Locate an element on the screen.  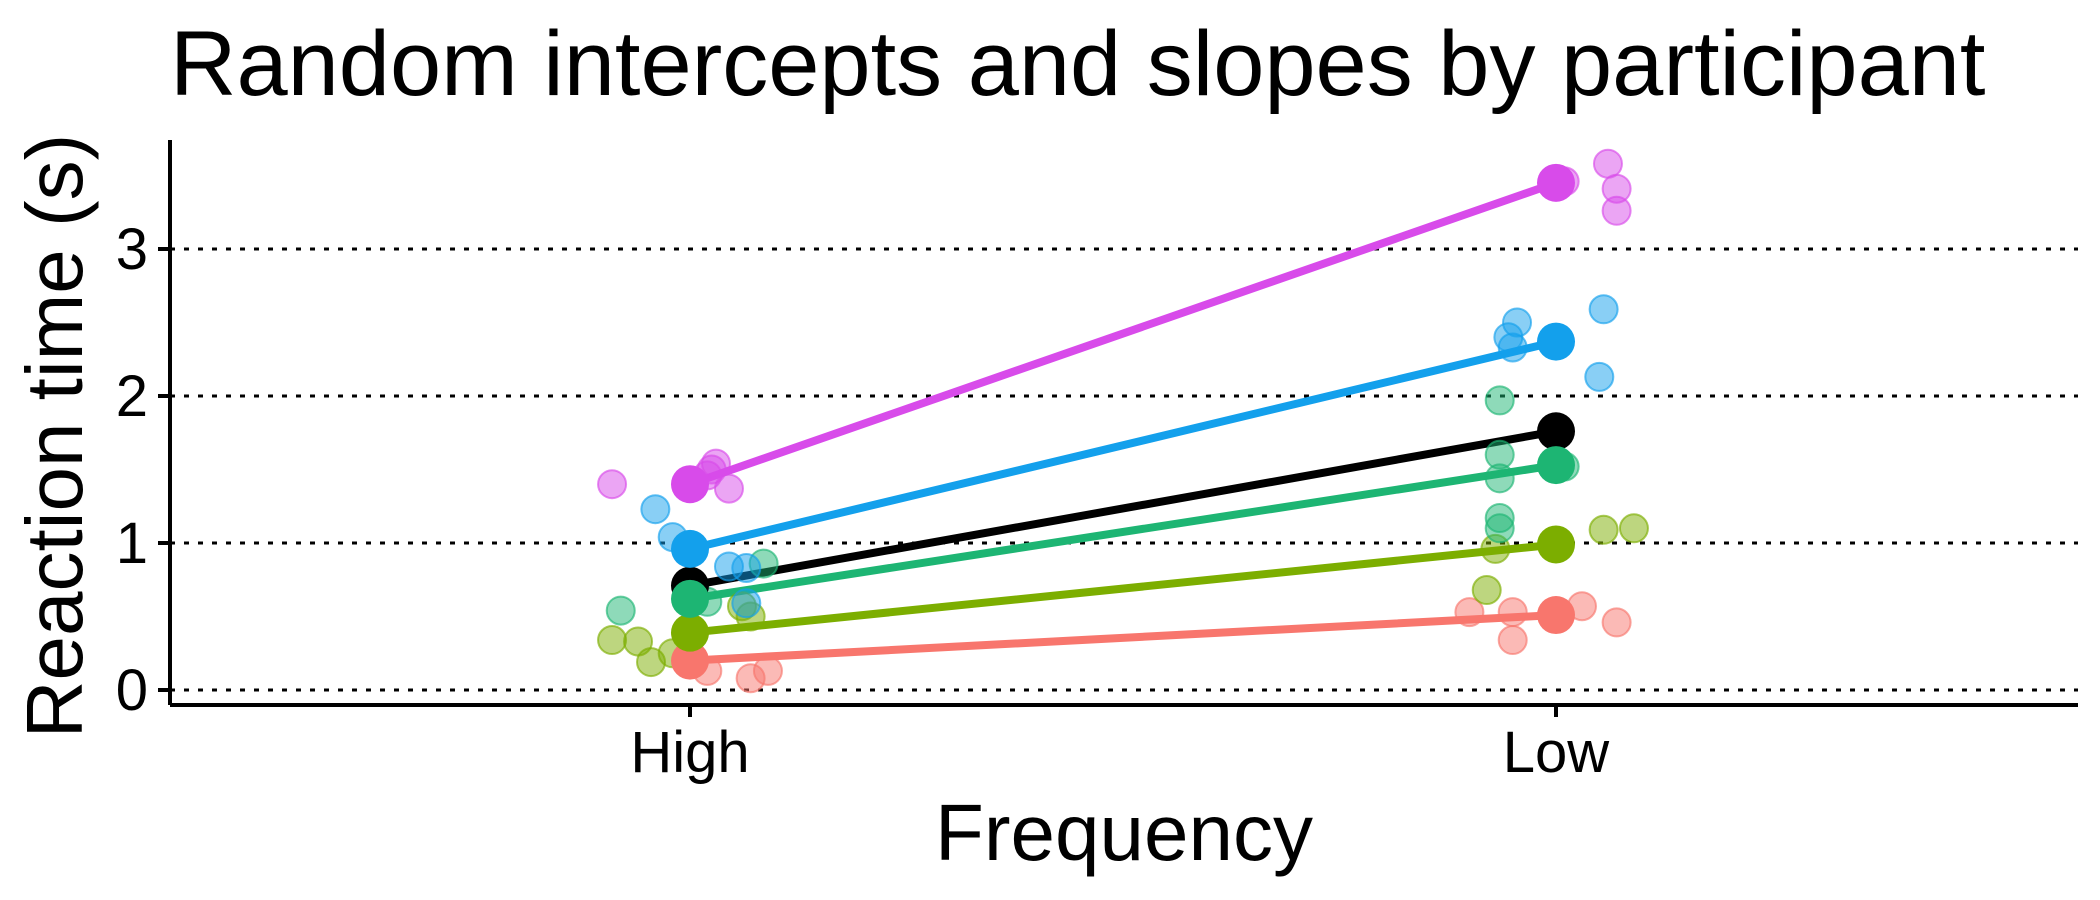
series-mean-2-low is located at coordinates (1556, 544).